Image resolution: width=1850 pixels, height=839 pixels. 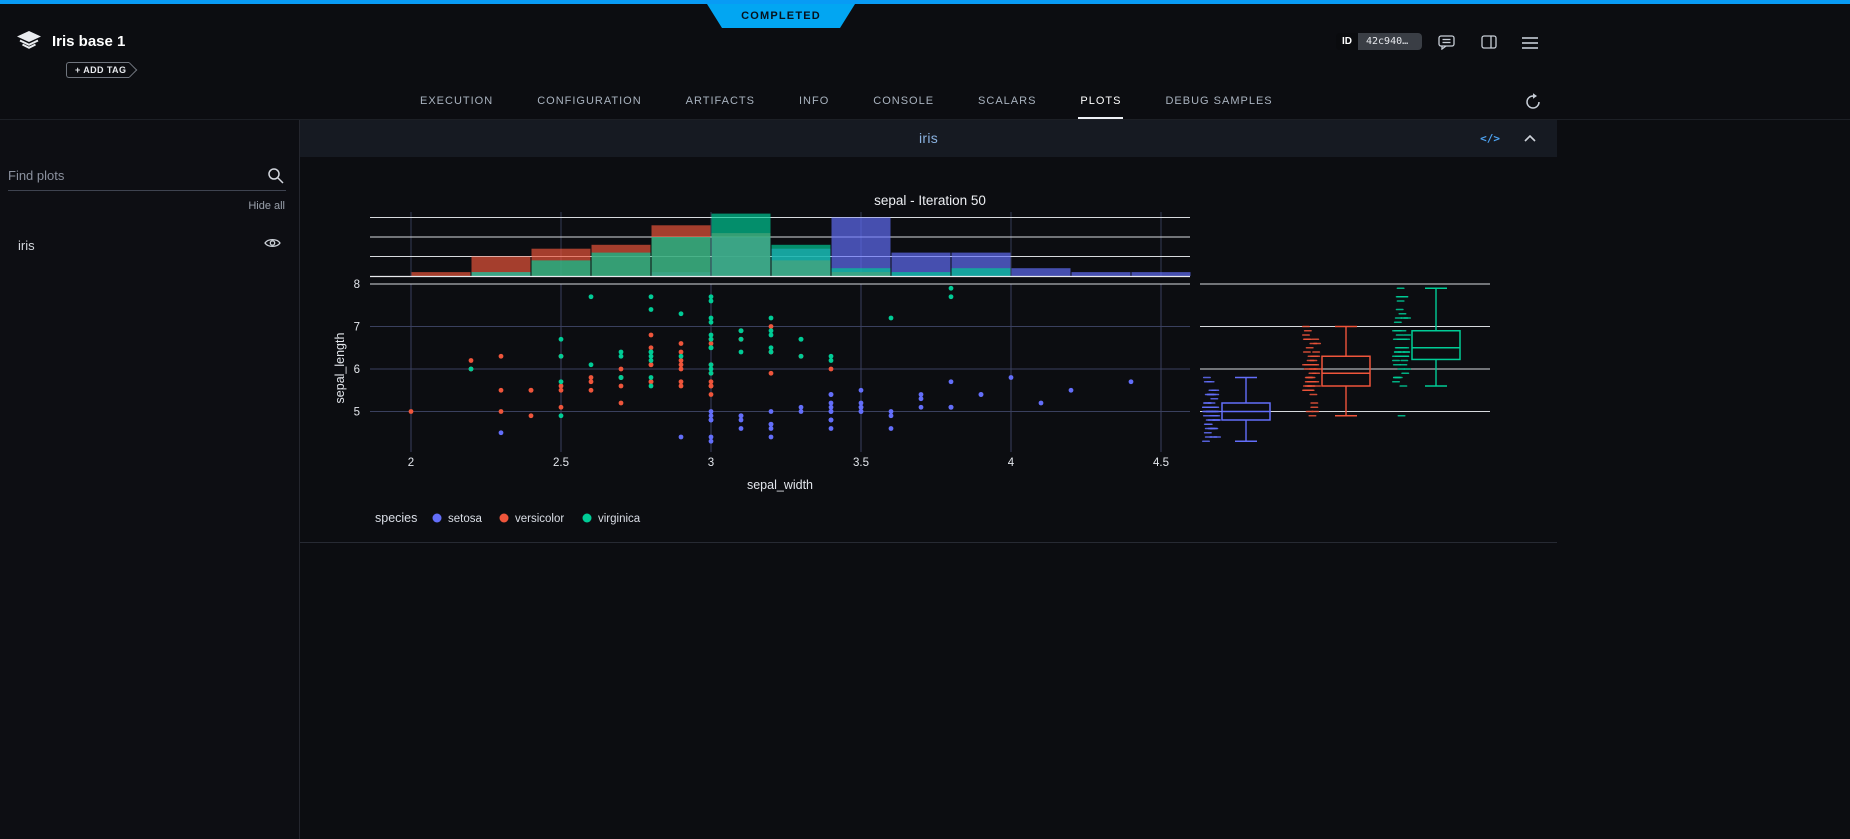 I want to click on legend-swatch-versicolor, so click(x=504, y=518).